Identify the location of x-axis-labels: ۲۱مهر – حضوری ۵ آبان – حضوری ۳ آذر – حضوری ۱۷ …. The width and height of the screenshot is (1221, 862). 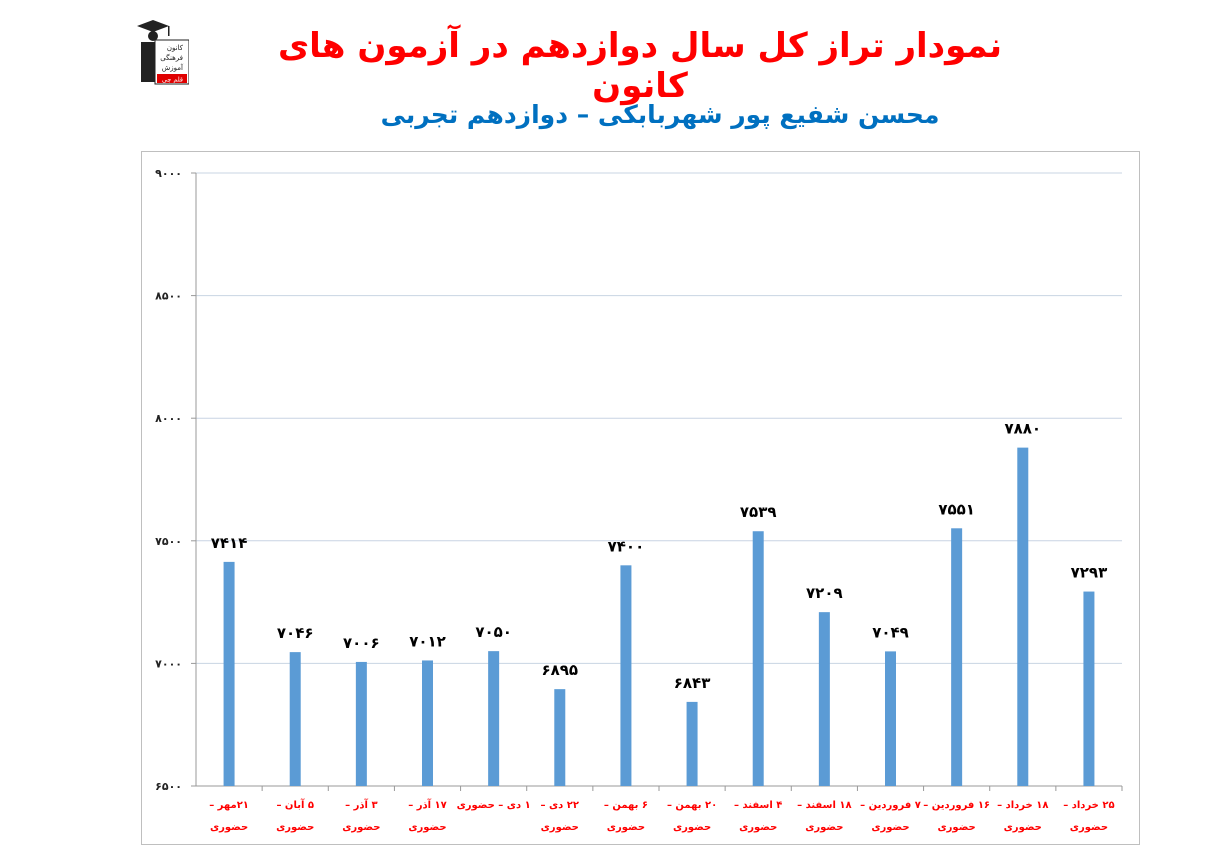
(661, 815).